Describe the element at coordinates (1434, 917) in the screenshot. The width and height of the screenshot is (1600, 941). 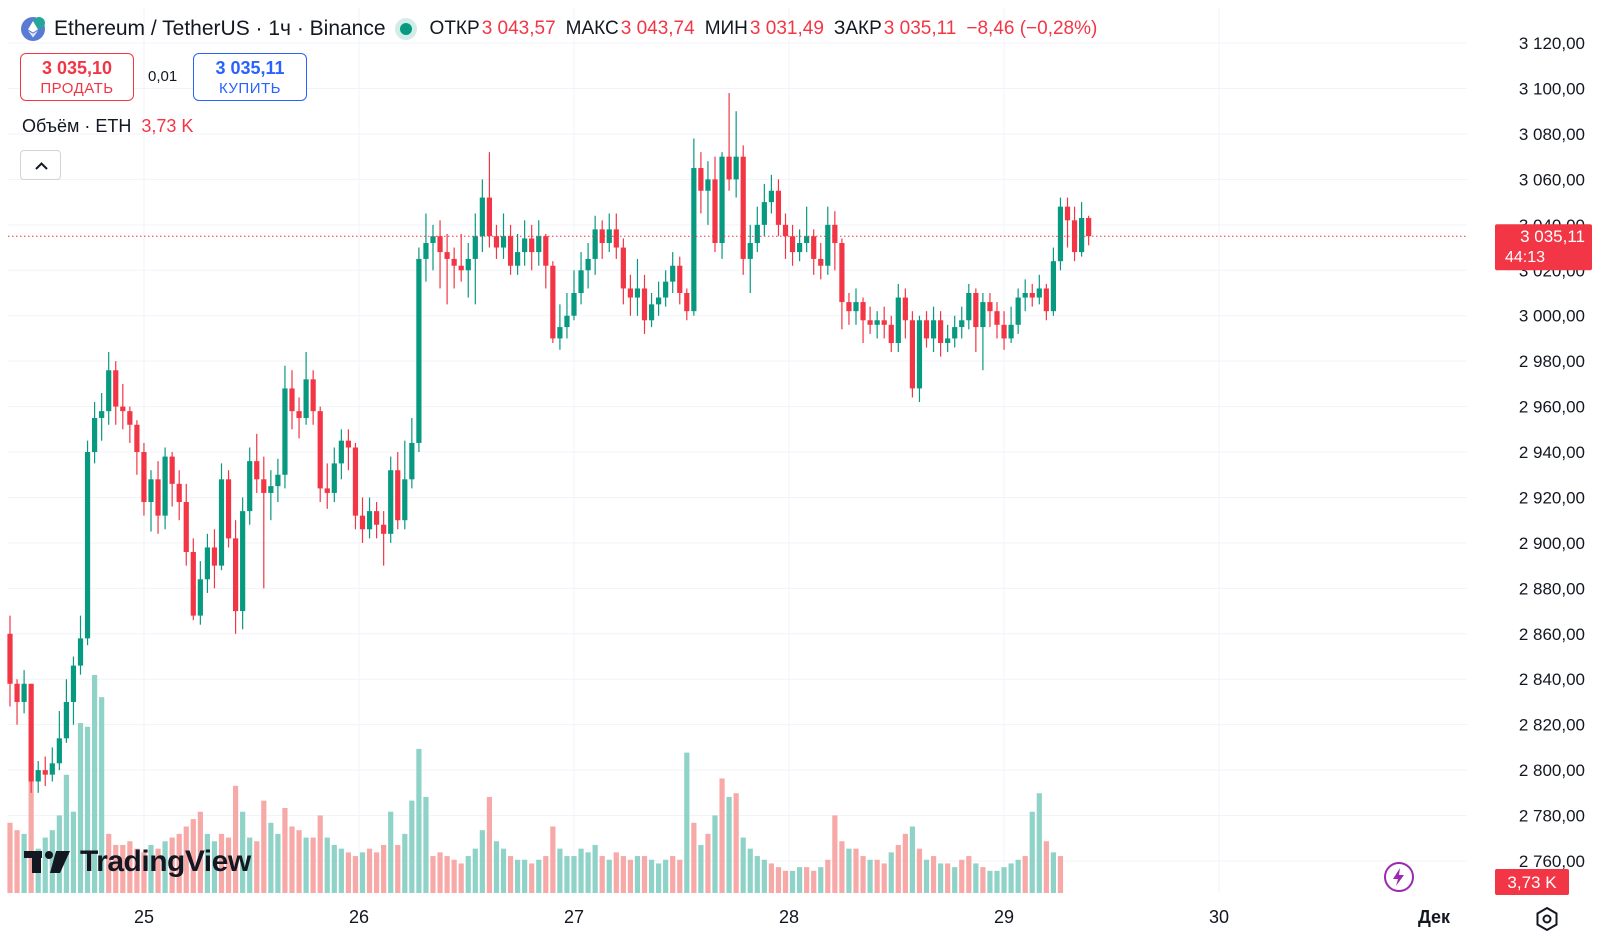
I see `x-axis-label: Дек` at that location.